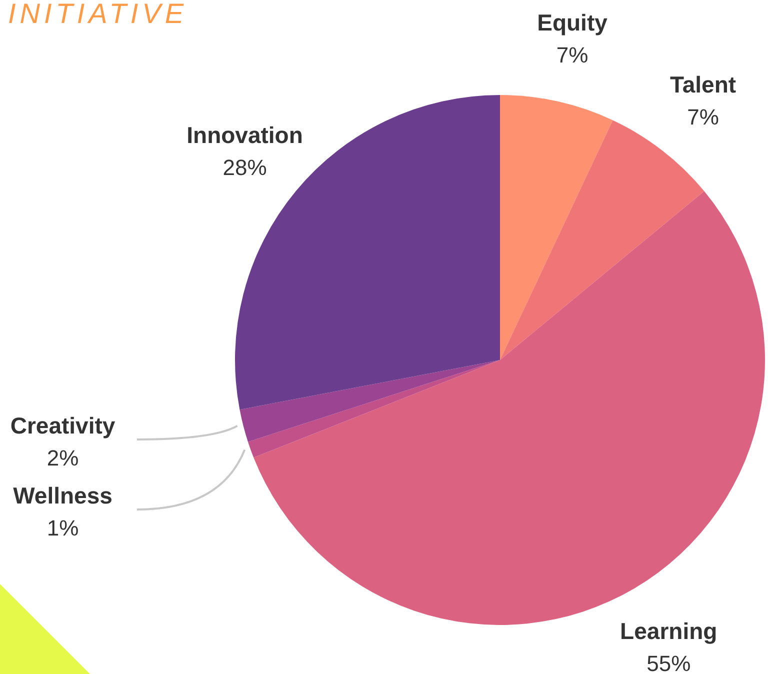 The height and width of the screenshot is (674, 768). Describe the element at coordinates (572, 23) in the screenshot. I see `slice-label: Equity` at that location.